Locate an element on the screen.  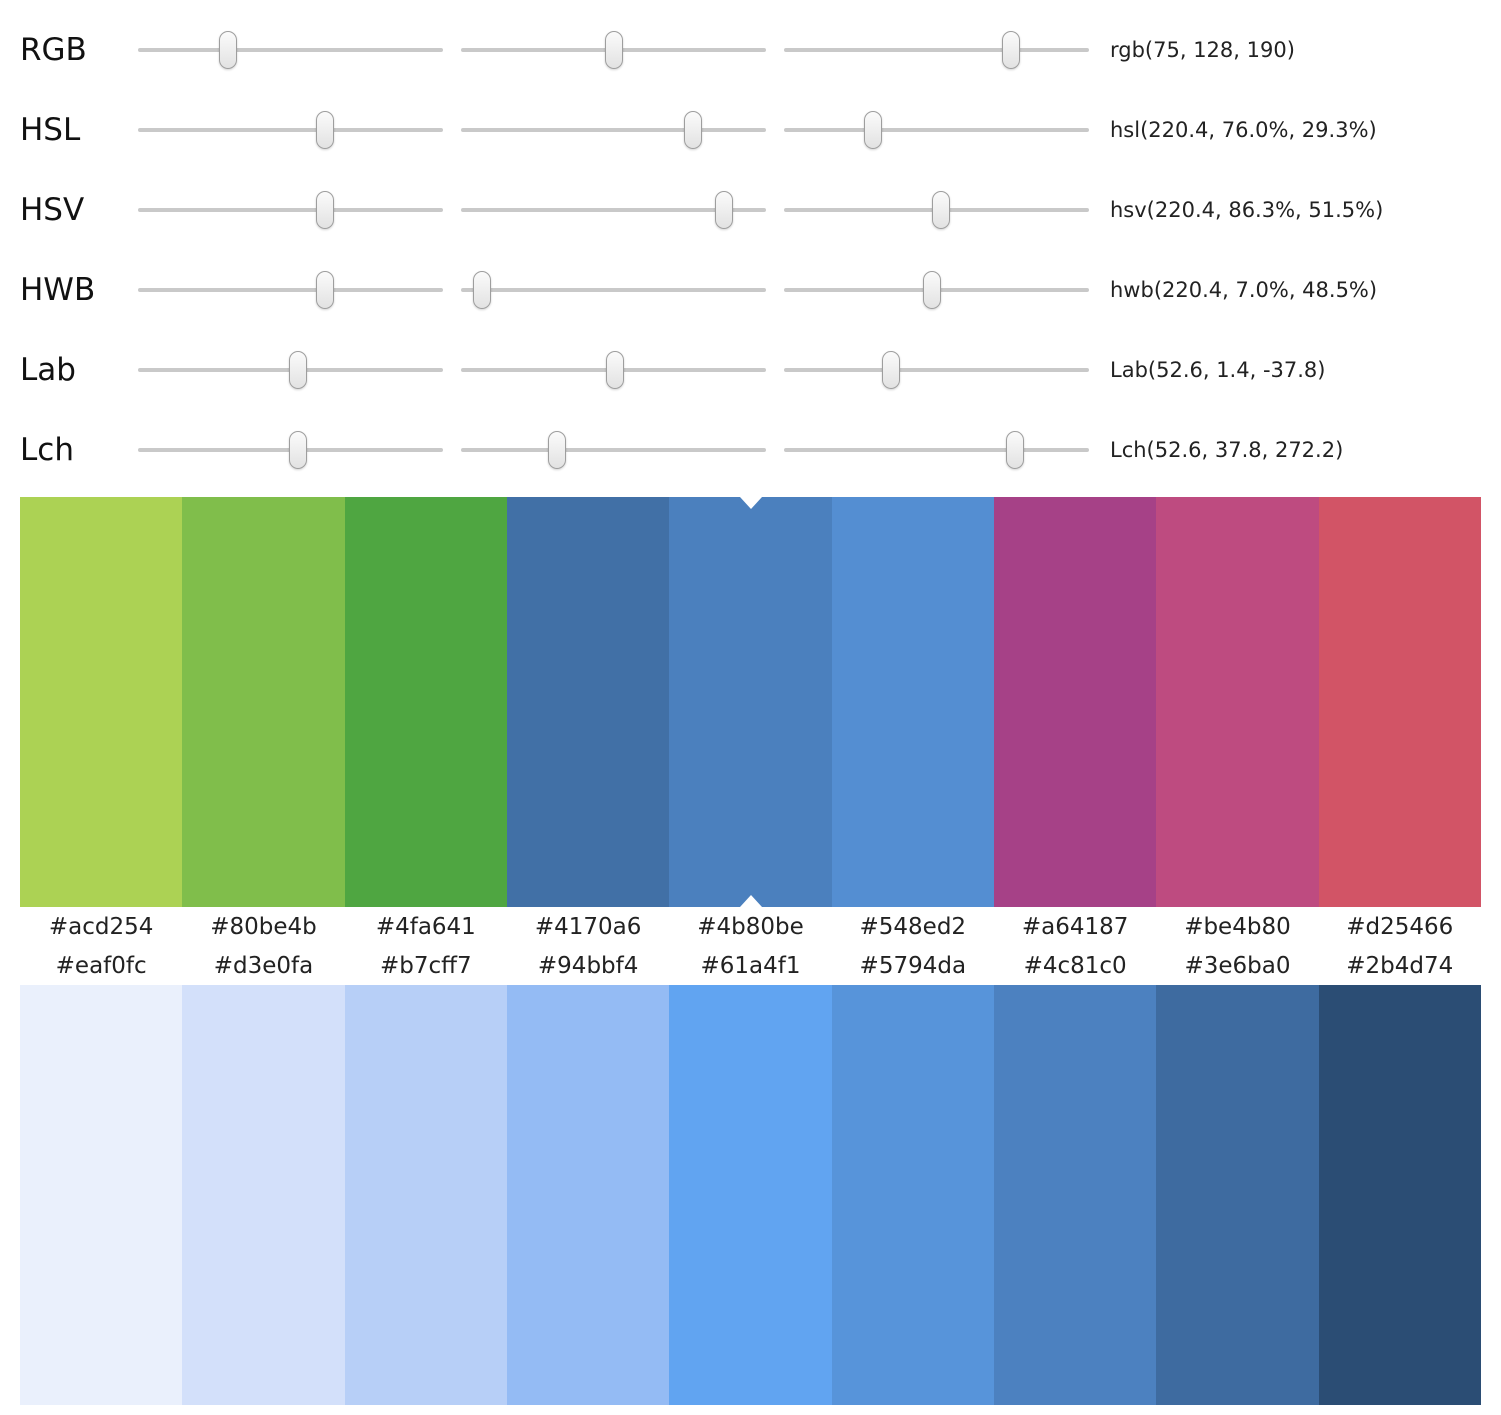
selection-notch-bottom-icon is located at coordinates (750, 901).